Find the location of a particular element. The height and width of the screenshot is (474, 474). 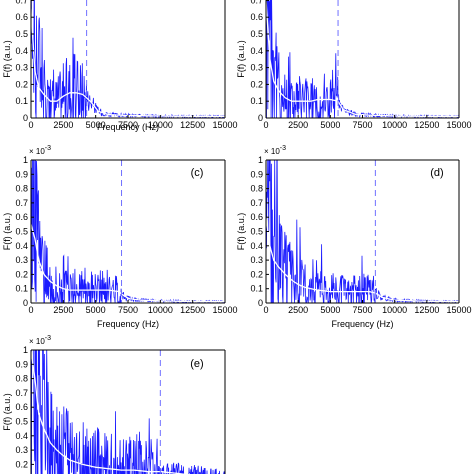

panel-label: (e) is located at coordinates (196, 364).